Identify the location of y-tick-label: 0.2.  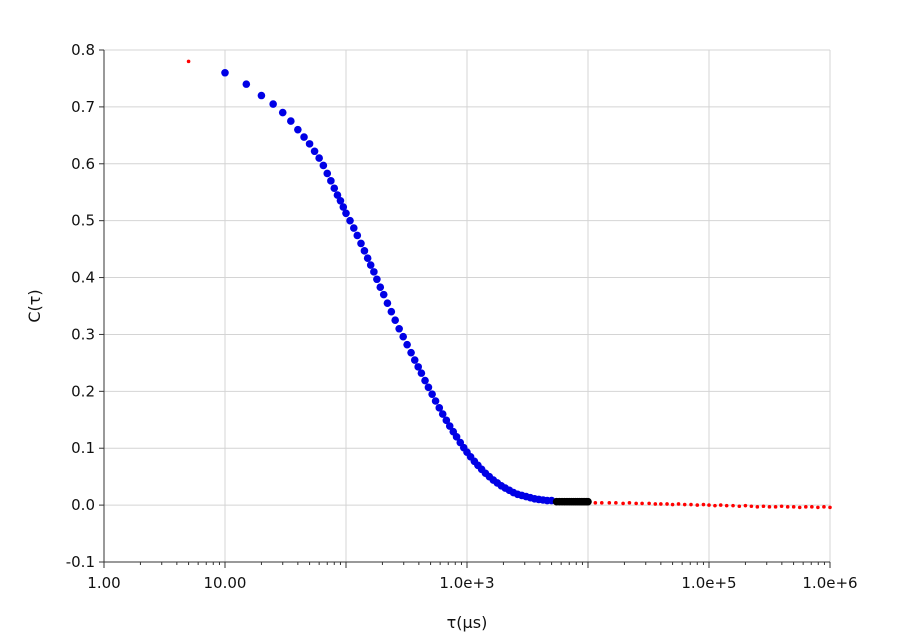
(83, 391).